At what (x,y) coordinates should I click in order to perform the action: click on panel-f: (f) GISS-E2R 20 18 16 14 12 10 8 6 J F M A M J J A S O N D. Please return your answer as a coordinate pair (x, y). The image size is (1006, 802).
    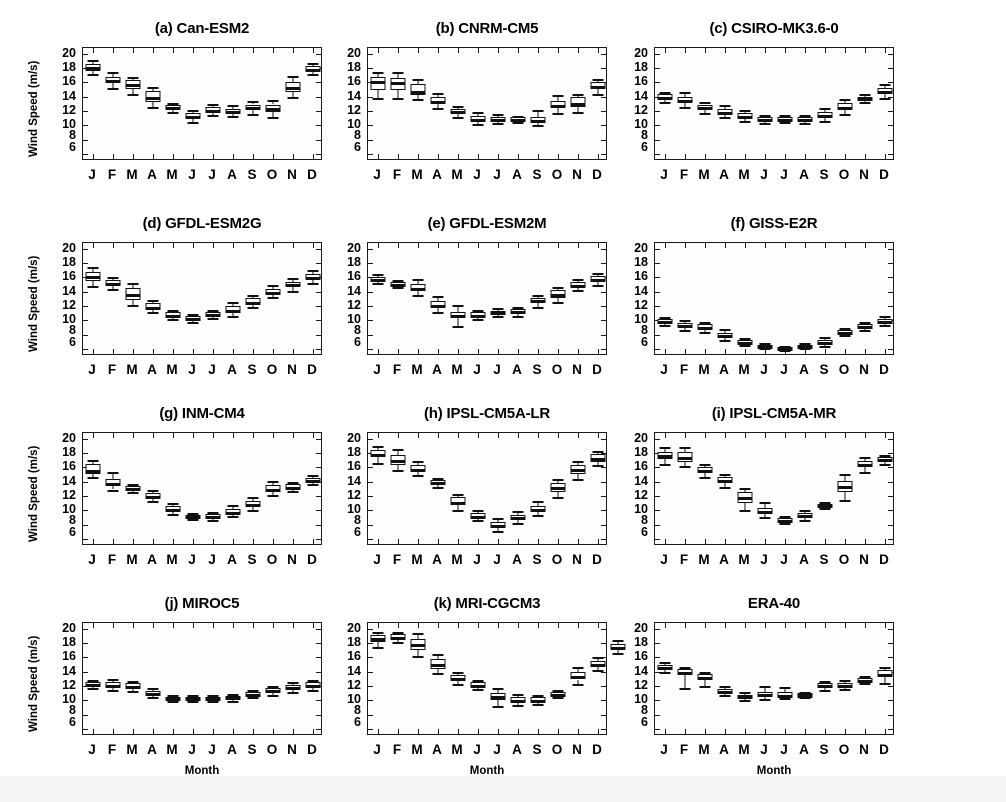
    Looking at the image, I should click on (764, 296).